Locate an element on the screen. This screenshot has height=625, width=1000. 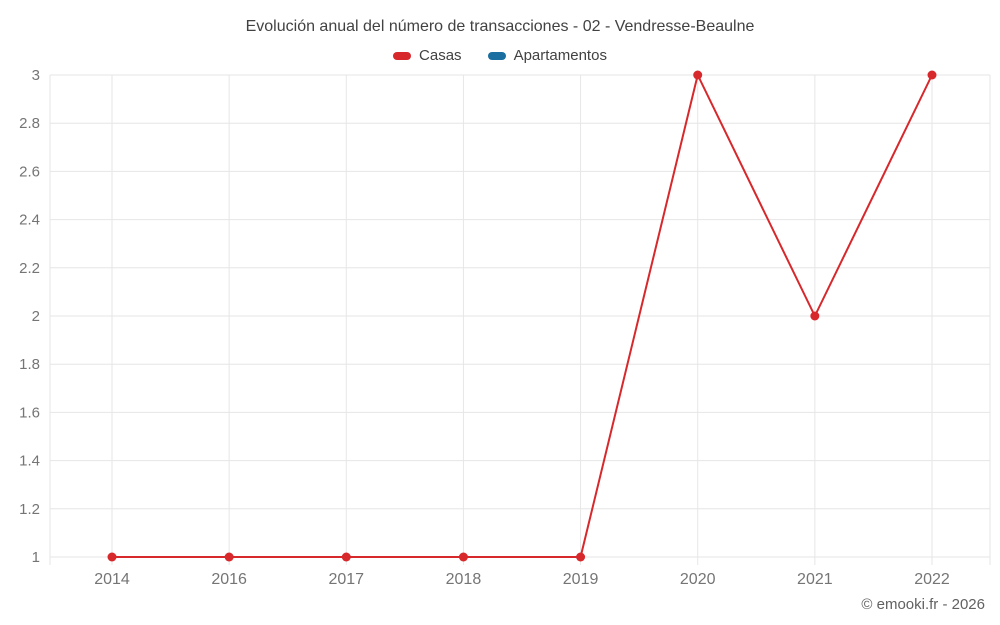
svg-text: 2020 is located at coordinates (698, 579).